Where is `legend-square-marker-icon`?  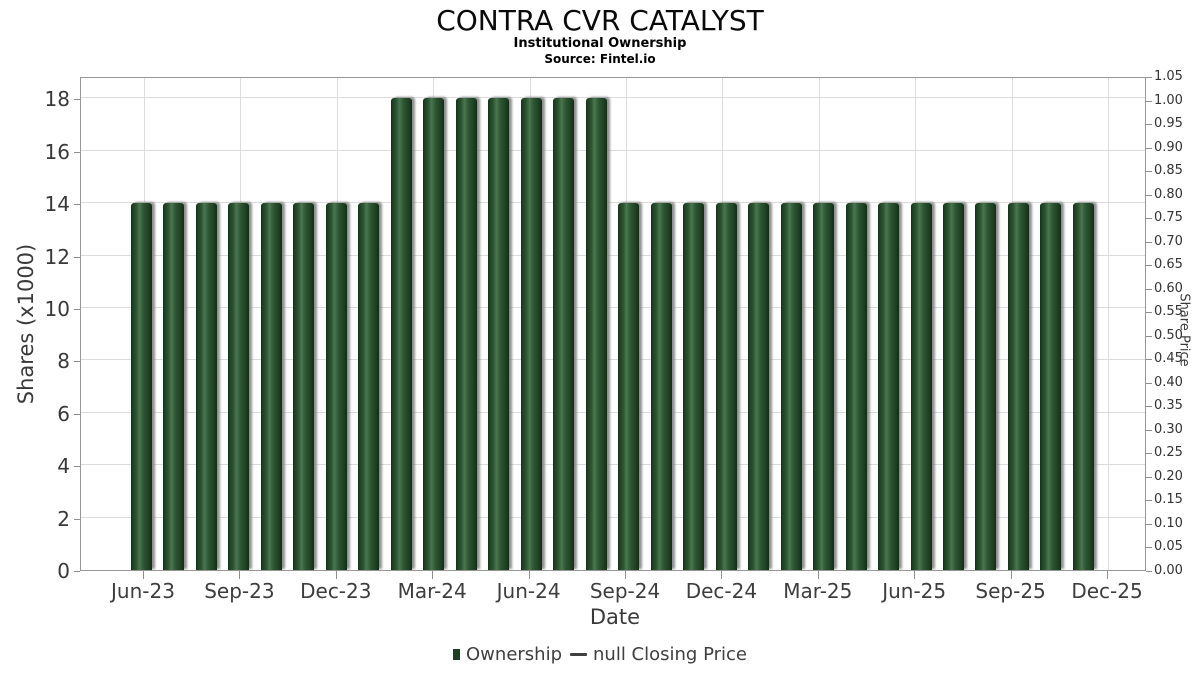
legend-square-marker-icon is located at coordinates (457, 654).